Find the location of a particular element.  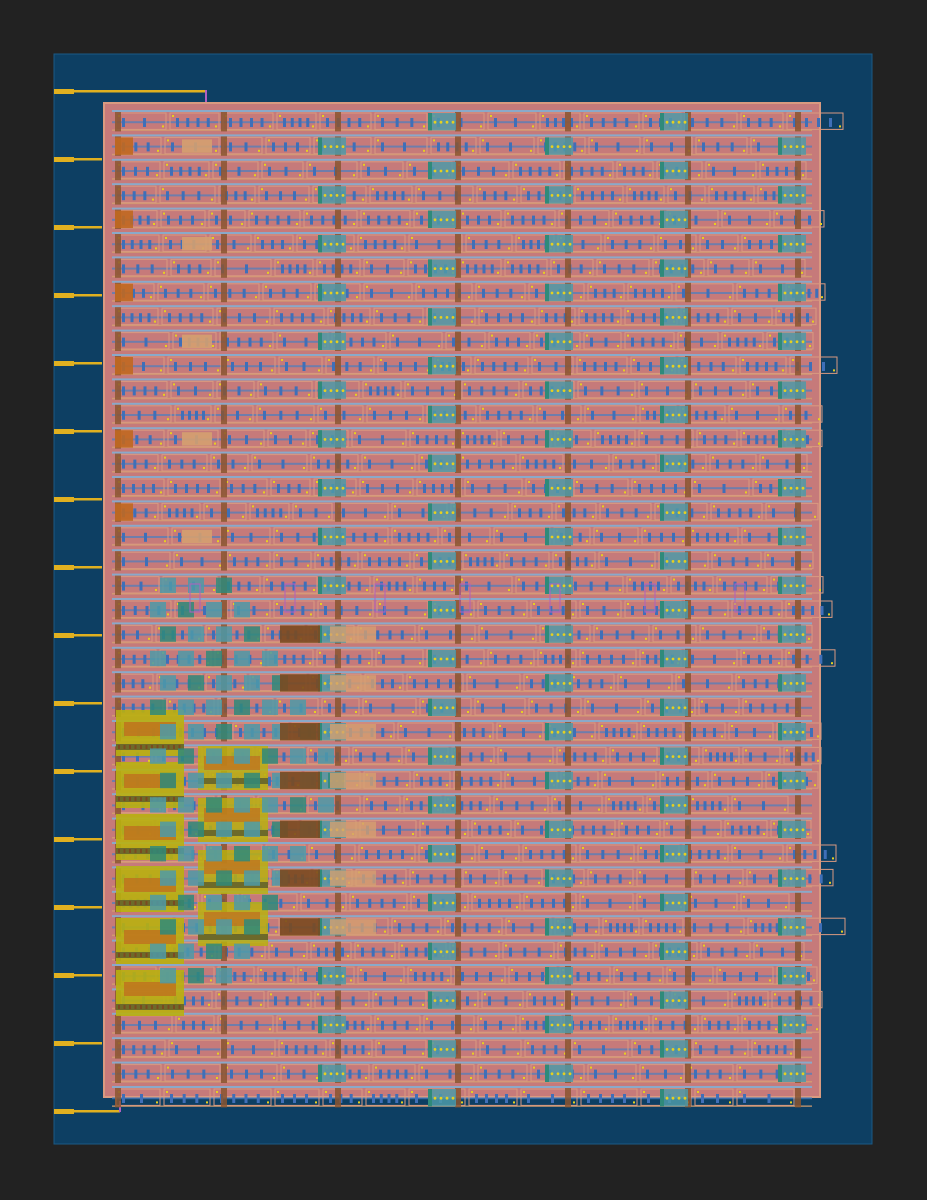

buffer-edge is located at coordinates (662, 122).